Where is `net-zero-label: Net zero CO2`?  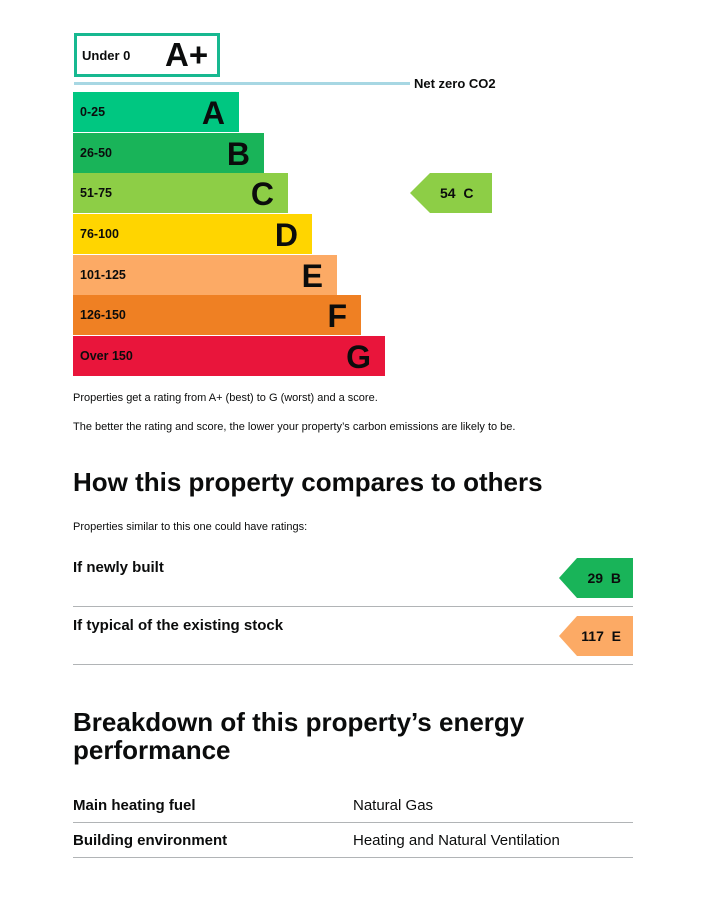
net-zero-label: Net zero CO2 is located at coordinates (455, 83).